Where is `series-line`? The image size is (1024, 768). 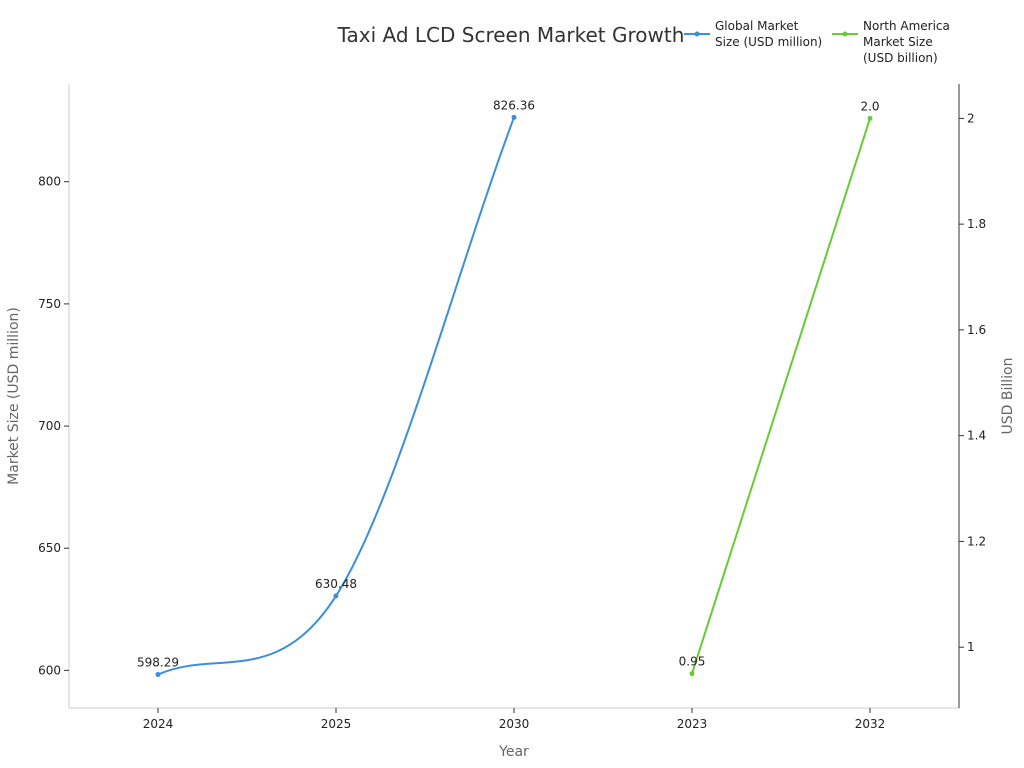 series-line is located at coordinates (781, 396).